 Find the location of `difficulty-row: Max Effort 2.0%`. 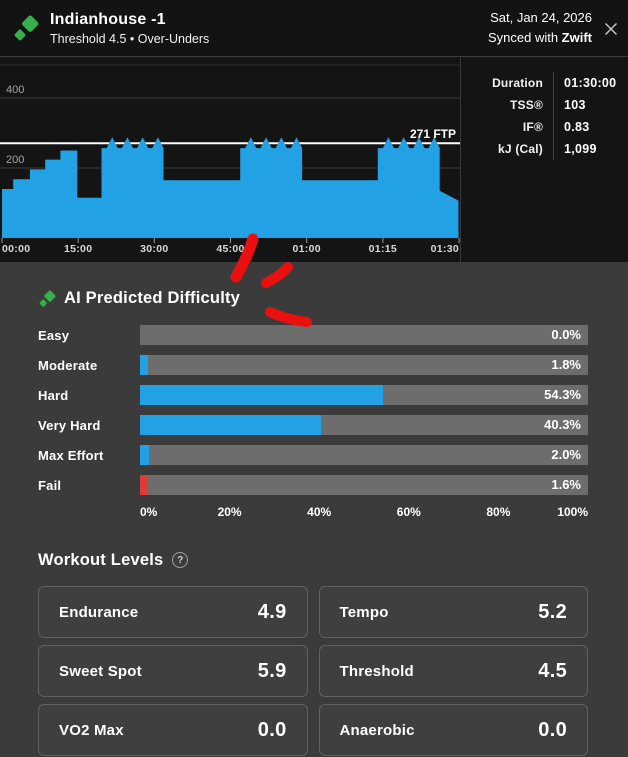

difficulty-row: Max Effort 2.0% is located at coordinates (313, 455).